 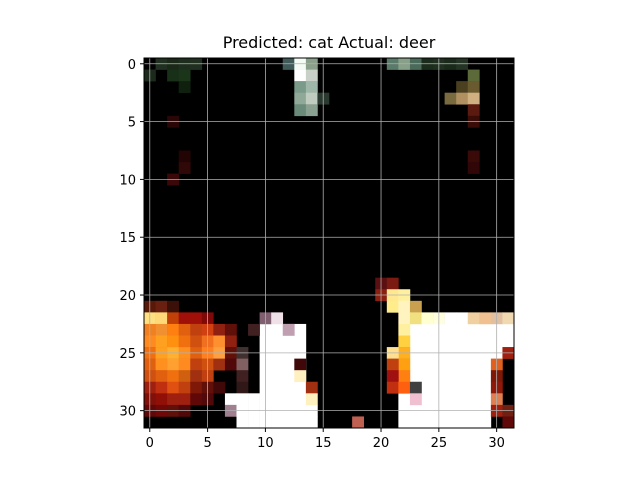 I want to click on x-axis: 0 5 10 15 20 25 30, so click(x=325, y=439).